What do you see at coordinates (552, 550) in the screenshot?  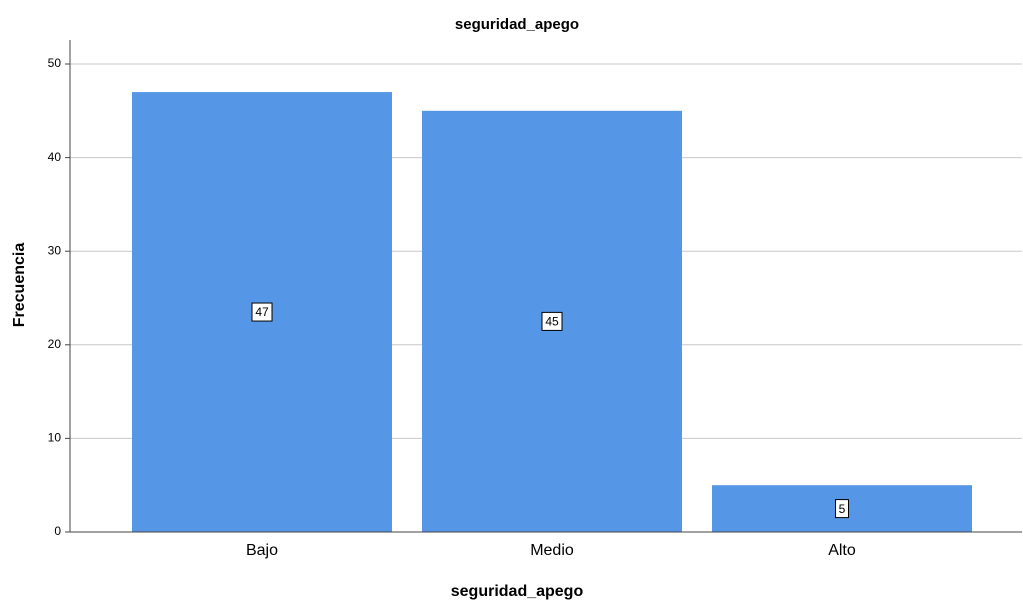 I see `x-tick-label: Medio` at bounding box center [552, 550].